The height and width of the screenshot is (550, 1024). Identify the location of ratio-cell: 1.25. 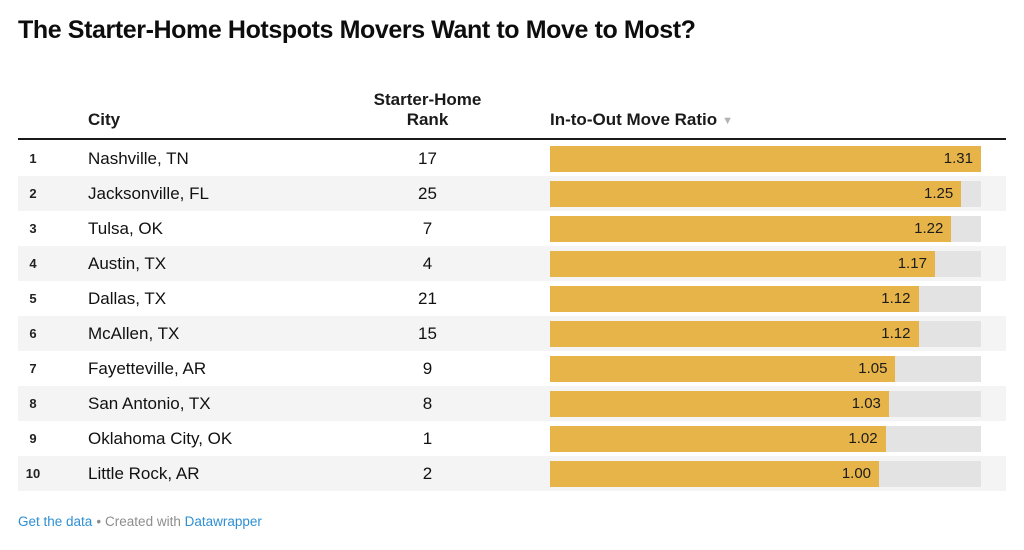
(765, 193).